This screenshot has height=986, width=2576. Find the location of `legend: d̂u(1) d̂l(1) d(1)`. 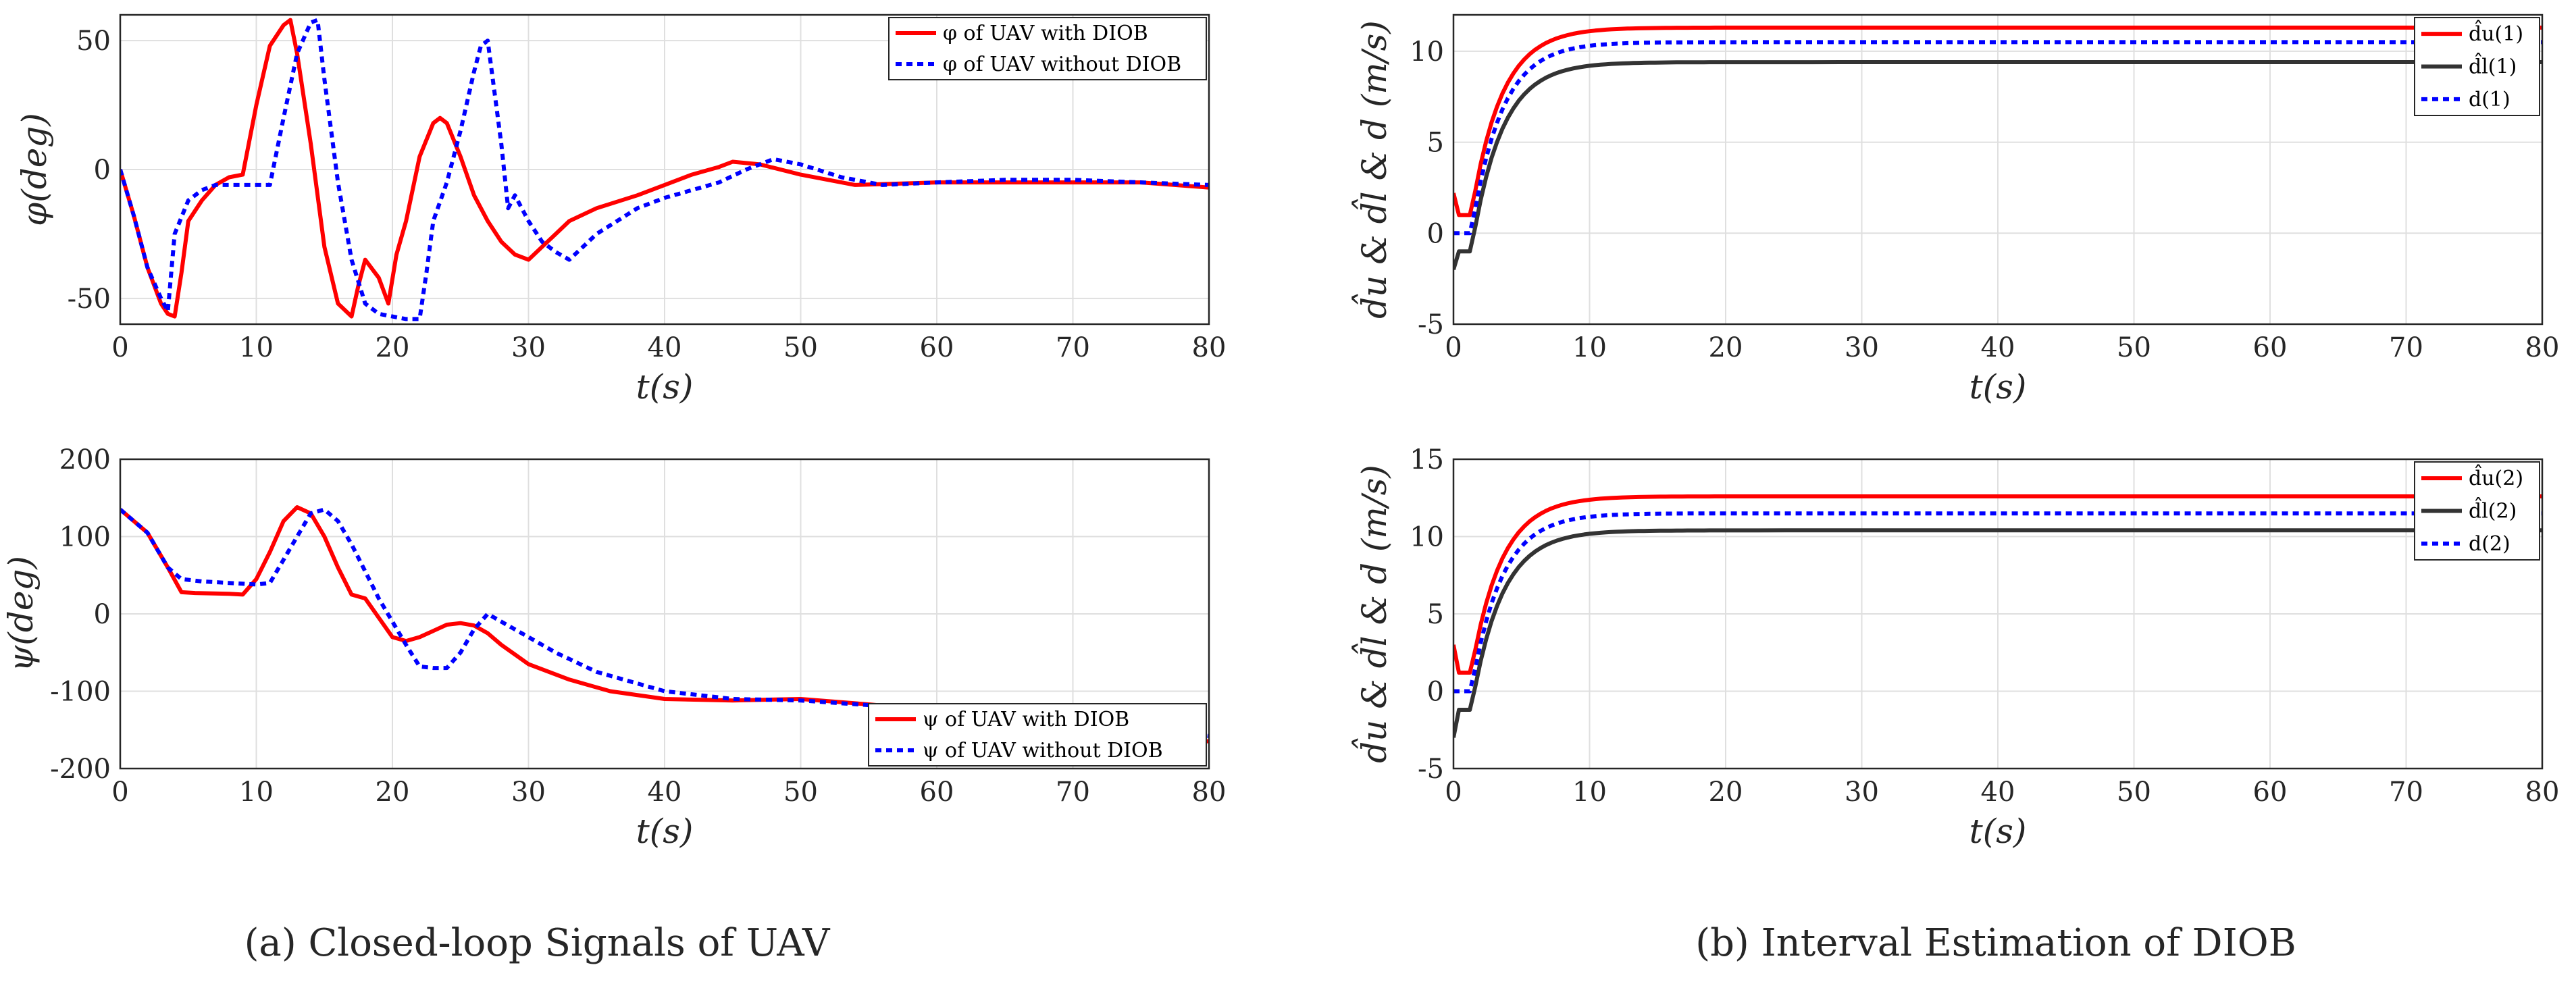

legend: d̂u(1) d̂l(1) d(1) is located at coordinates (2477, 66).